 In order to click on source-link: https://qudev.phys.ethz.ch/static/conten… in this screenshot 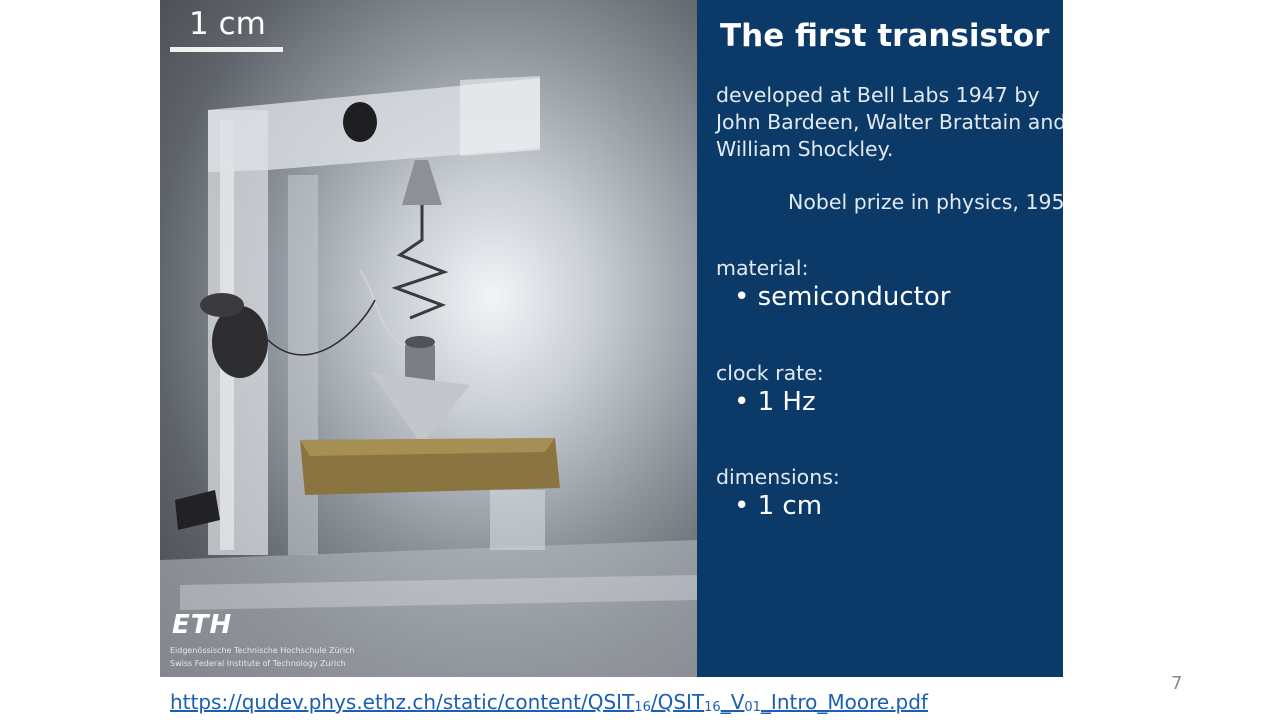, I will do `click(549, 702)`.